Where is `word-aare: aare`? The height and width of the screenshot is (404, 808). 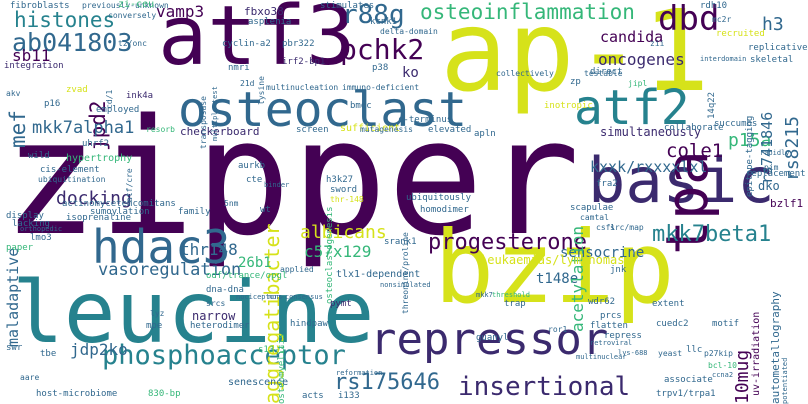
word-aare: aare is located at coordinates (30, 377).